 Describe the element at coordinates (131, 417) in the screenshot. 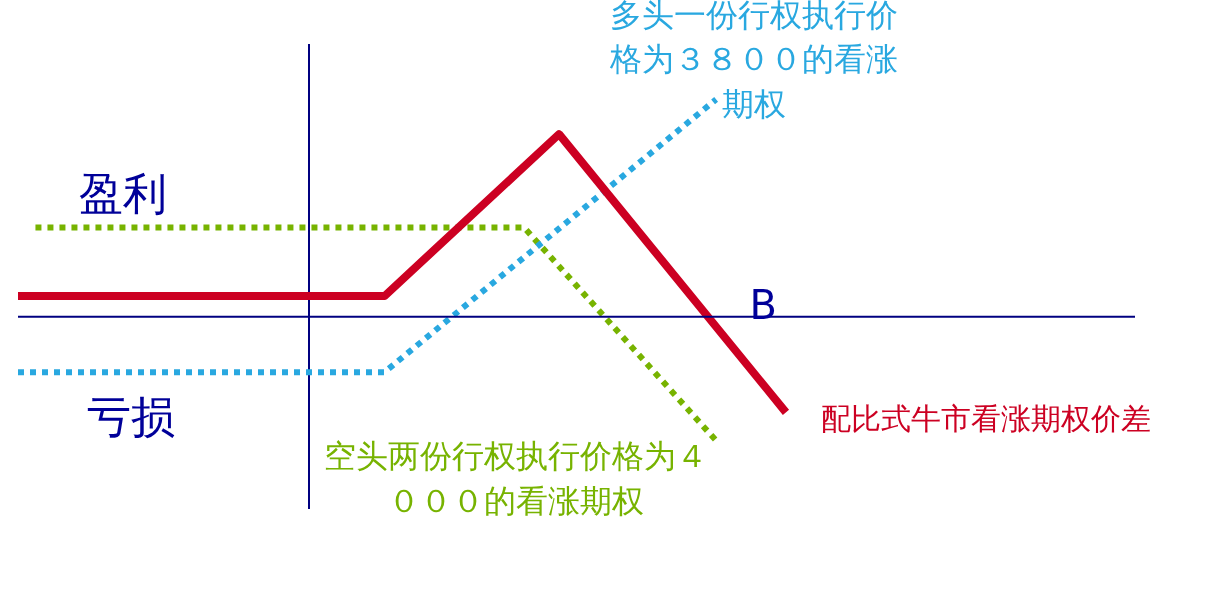

I see `annotation: 亏损` at that location.